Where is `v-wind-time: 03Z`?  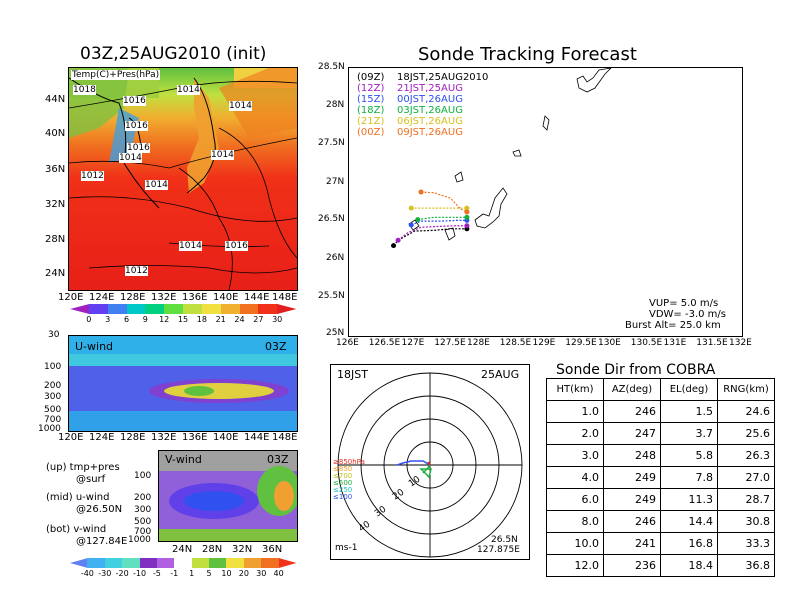 v-wind-time: 03Z is located at coordinates (278, 459).